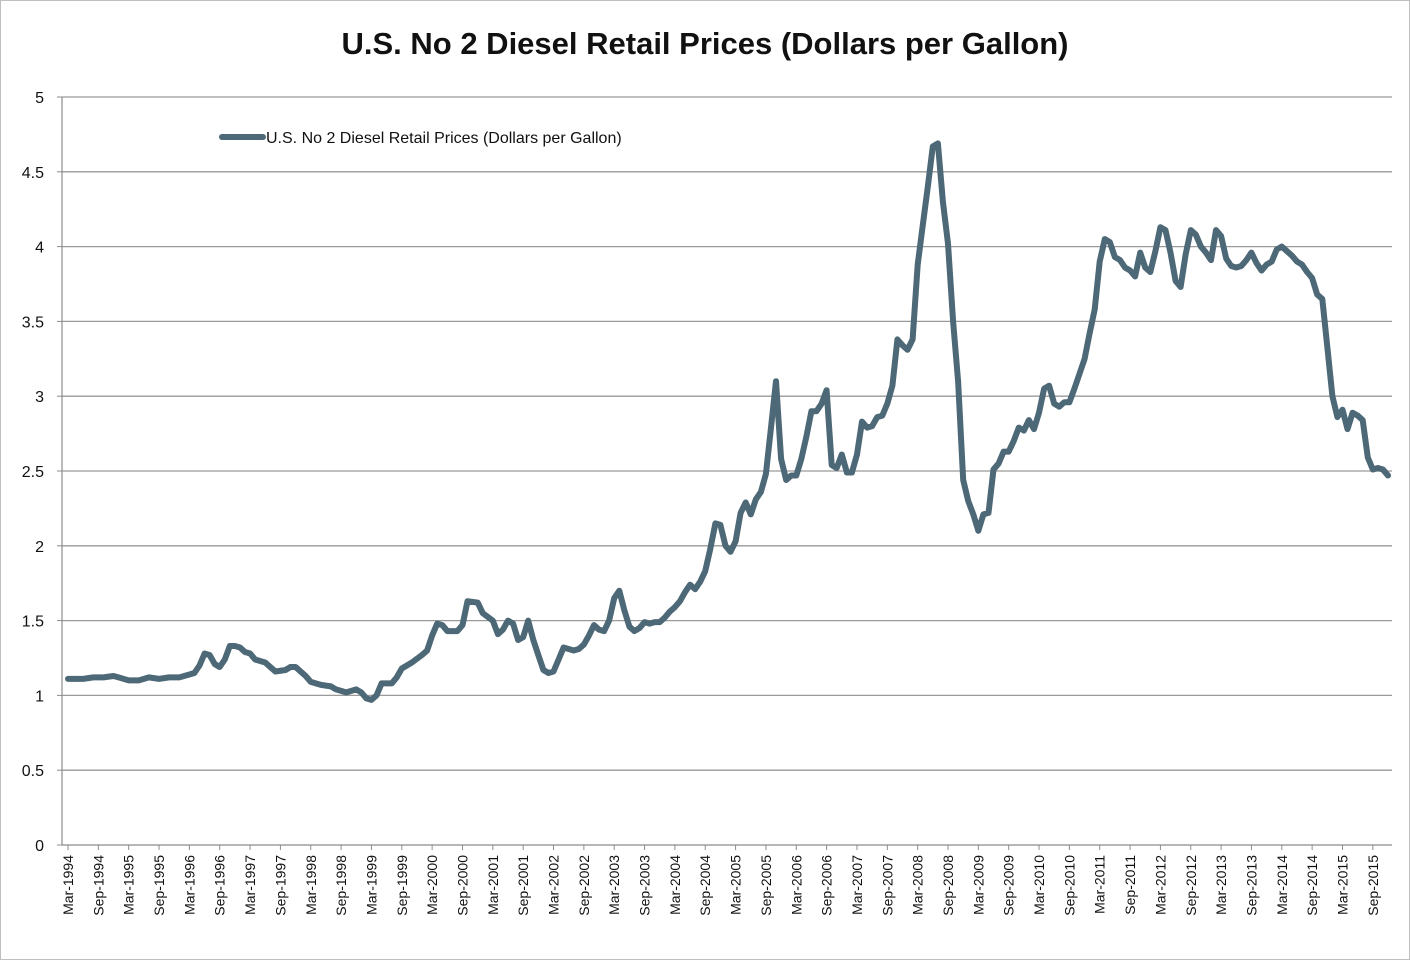 This screenshot has width=1410, height=960. I want to click on y-tick-label: 0, so click(39, 846).